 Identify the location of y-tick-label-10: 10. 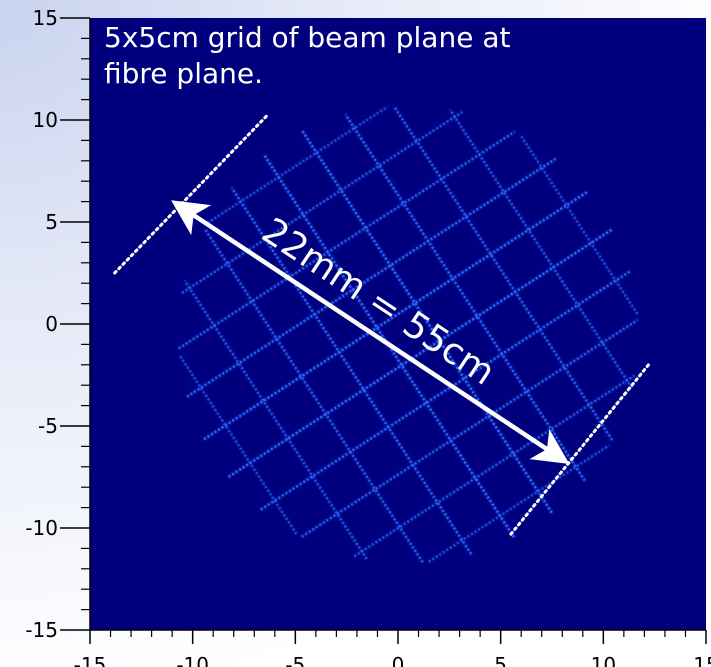
(45, 120).